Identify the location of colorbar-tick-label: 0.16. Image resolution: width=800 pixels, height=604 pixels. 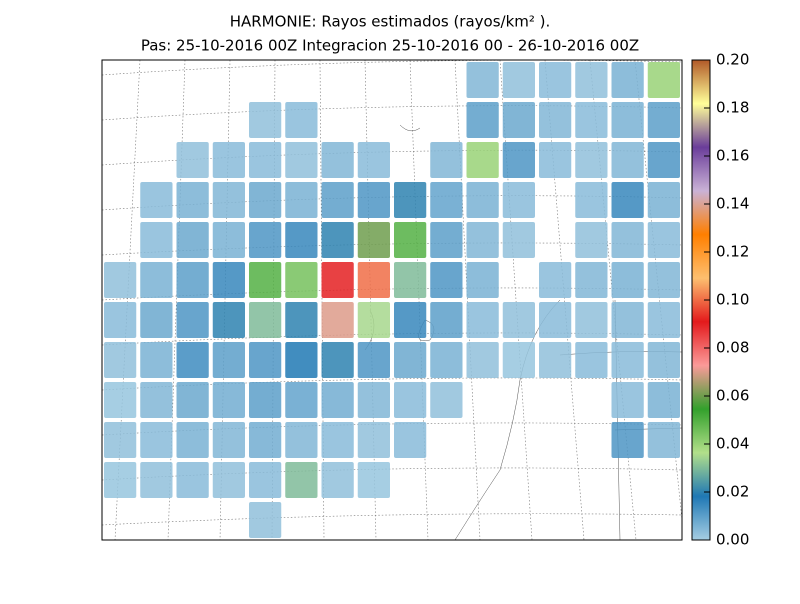
(732, 156).